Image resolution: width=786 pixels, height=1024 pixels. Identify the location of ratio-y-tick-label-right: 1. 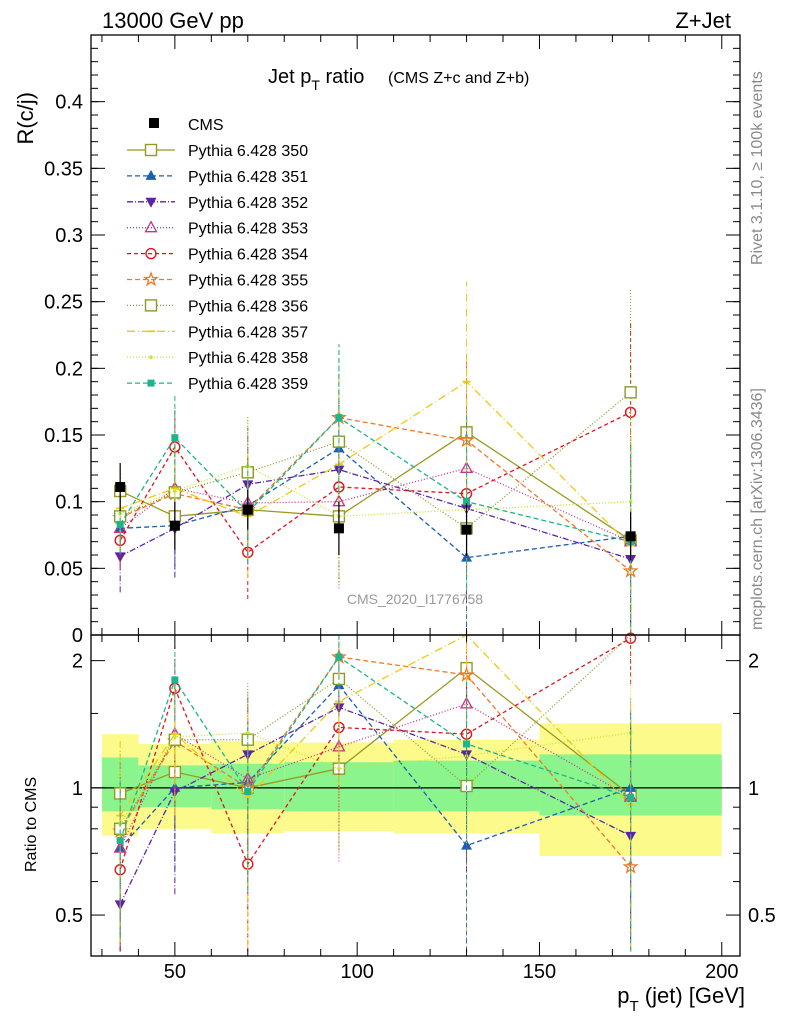
(753, 789).